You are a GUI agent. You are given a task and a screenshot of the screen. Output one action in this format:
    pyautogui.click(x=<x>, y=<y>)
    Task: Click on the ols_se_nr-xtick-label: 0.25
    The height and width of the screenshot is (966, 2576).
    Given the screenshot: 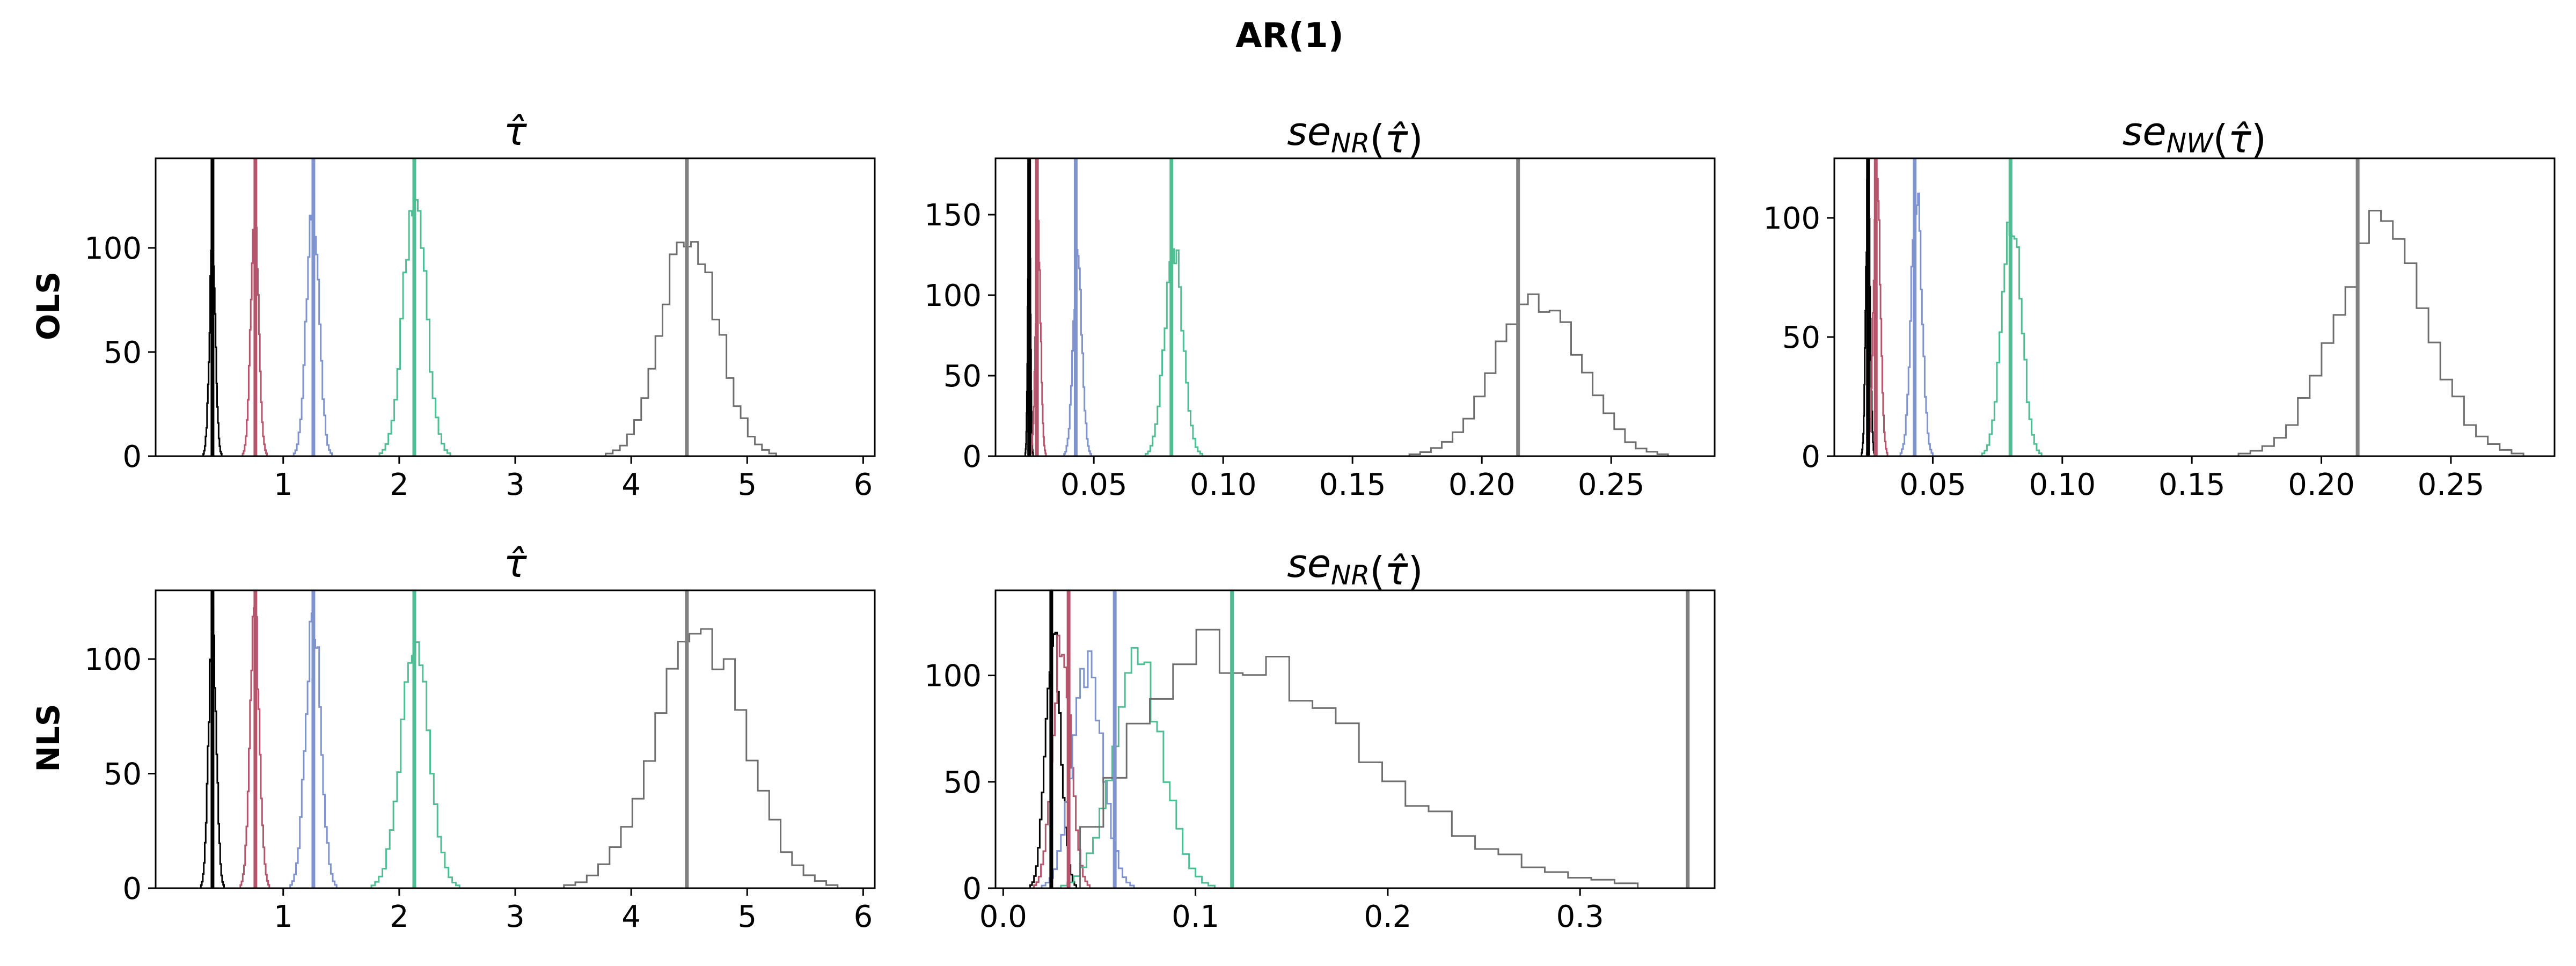 What is the action you would take?
    pyautogui.click(x=1611, y=484)
    